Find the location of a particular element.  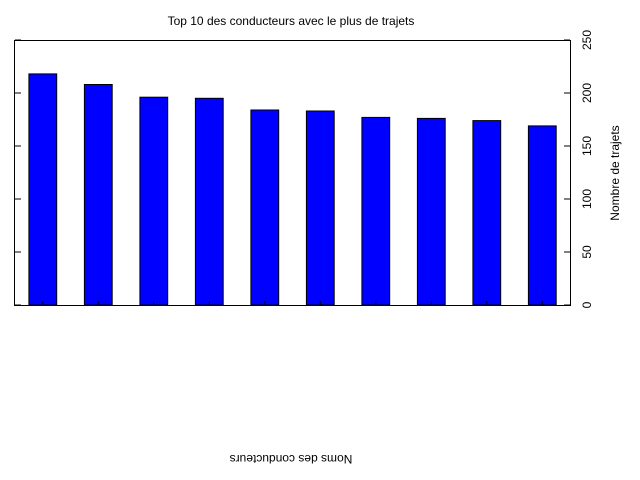

y-tick-label-150: 150 is located at coordinates (587, 146).